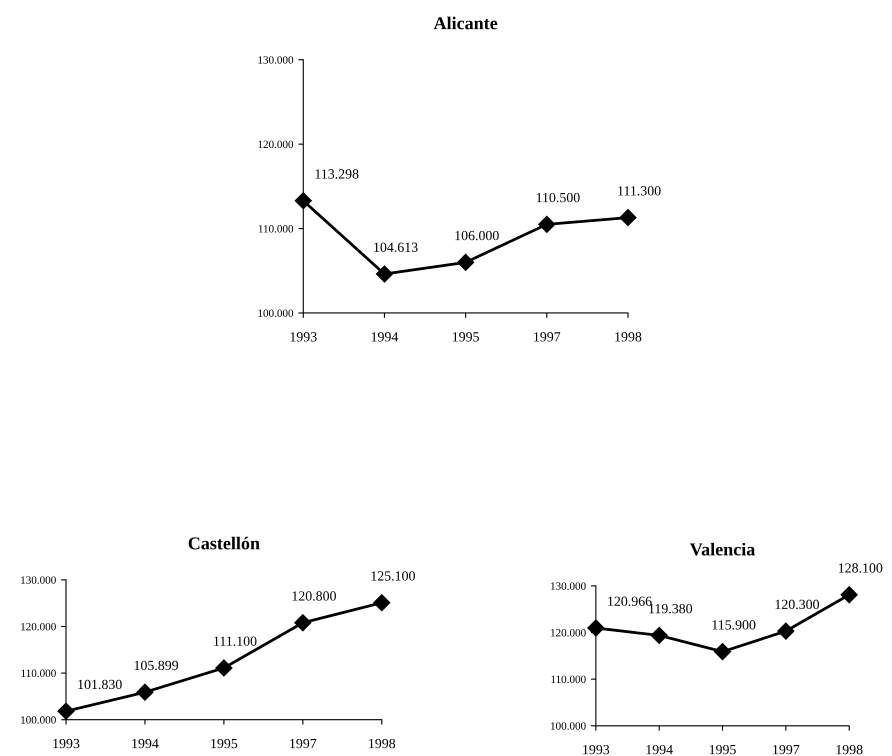  Describe the element at coordinates (393, 576) in the screenshot. I see `data-label: 125.100` at that location.